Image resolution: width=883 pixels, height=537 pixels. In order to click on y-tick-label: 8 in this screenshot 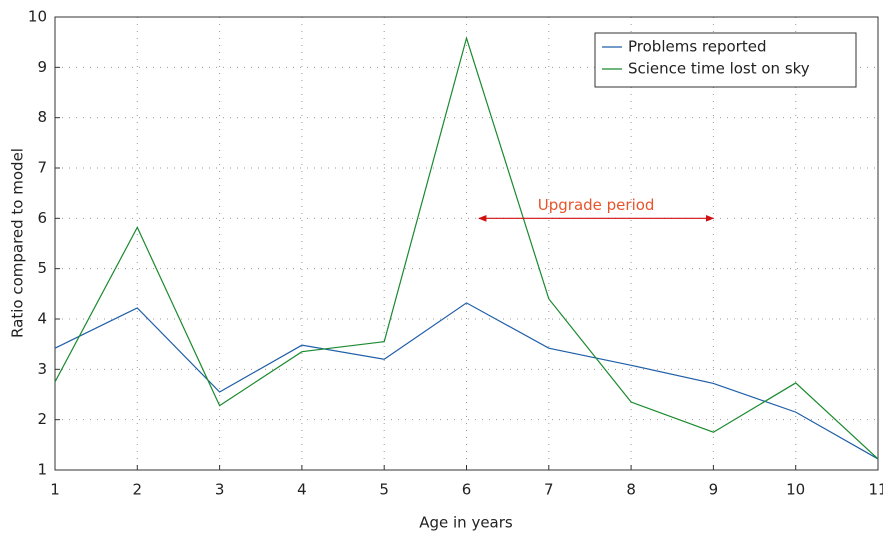, I will do `click(42, 117)`.